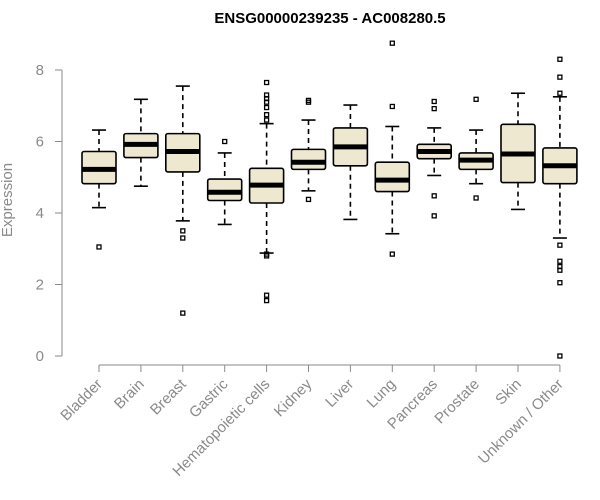 The height and width of the screenshot is (500, 600). Describe the element at coordinates (40, 70) in the screenshot. I see `y-tick-label: 8` at that location.